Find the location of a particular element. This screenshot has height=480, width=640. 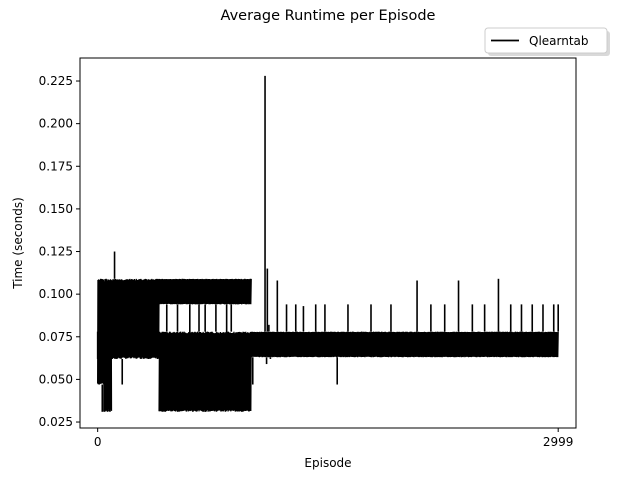

y-tick-label: 0.150 is located at coordinates (56, 209).